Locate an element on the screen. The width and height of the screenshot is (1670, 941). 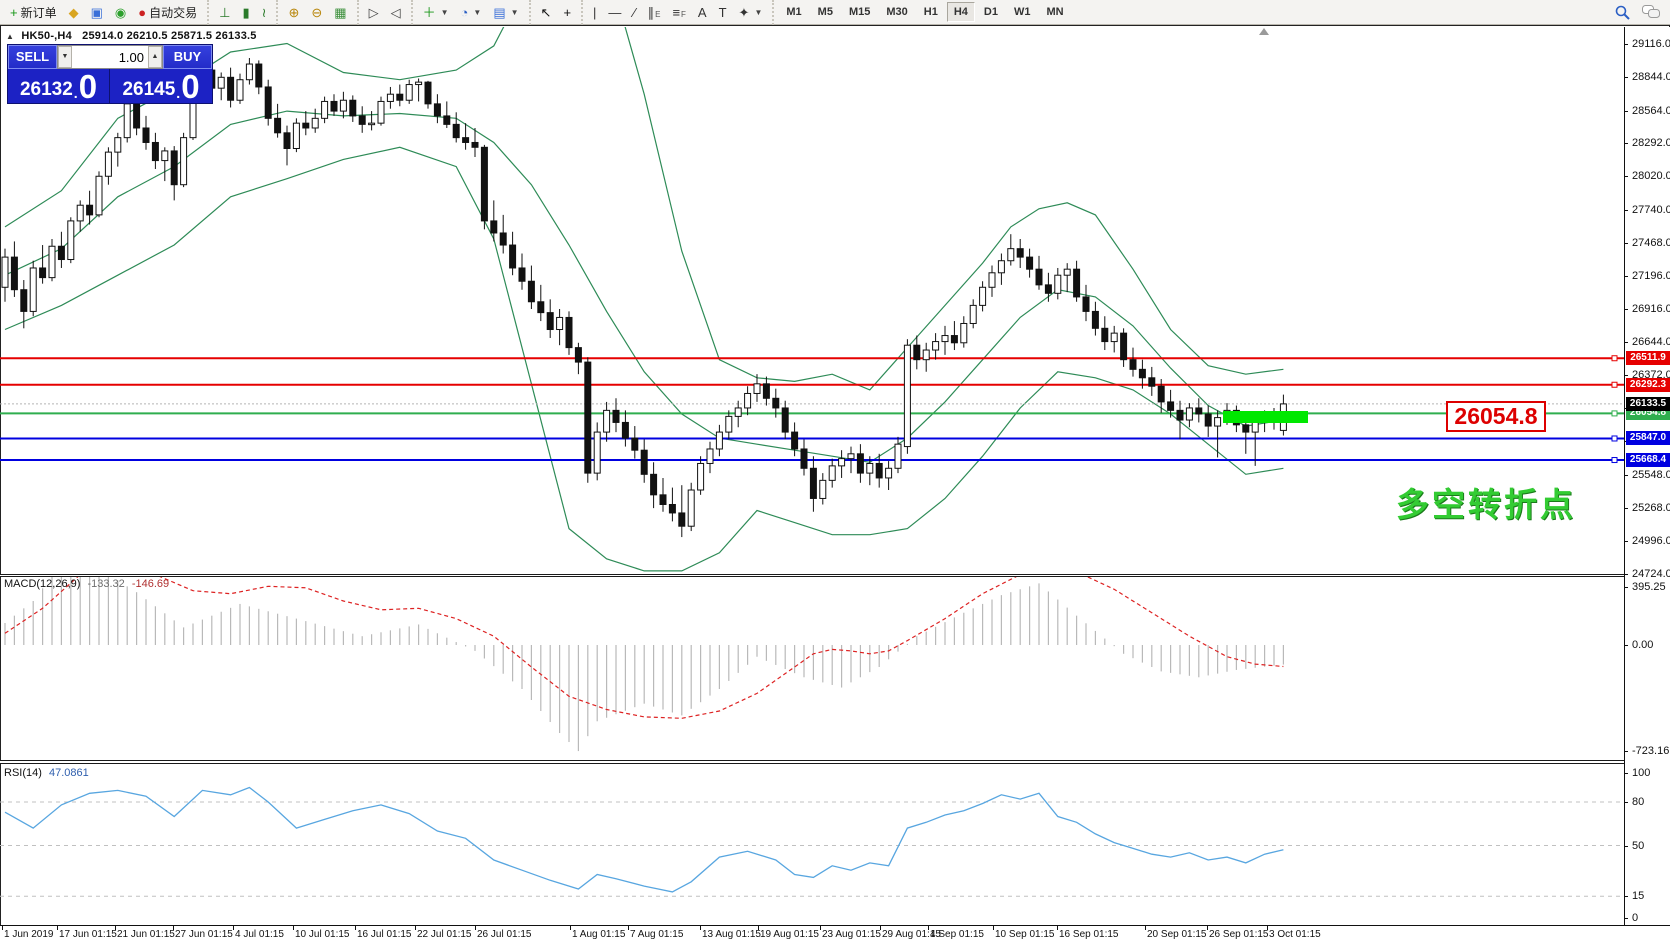
autotrading-button-label: 自动交易 is located at coordinates (173, 12).